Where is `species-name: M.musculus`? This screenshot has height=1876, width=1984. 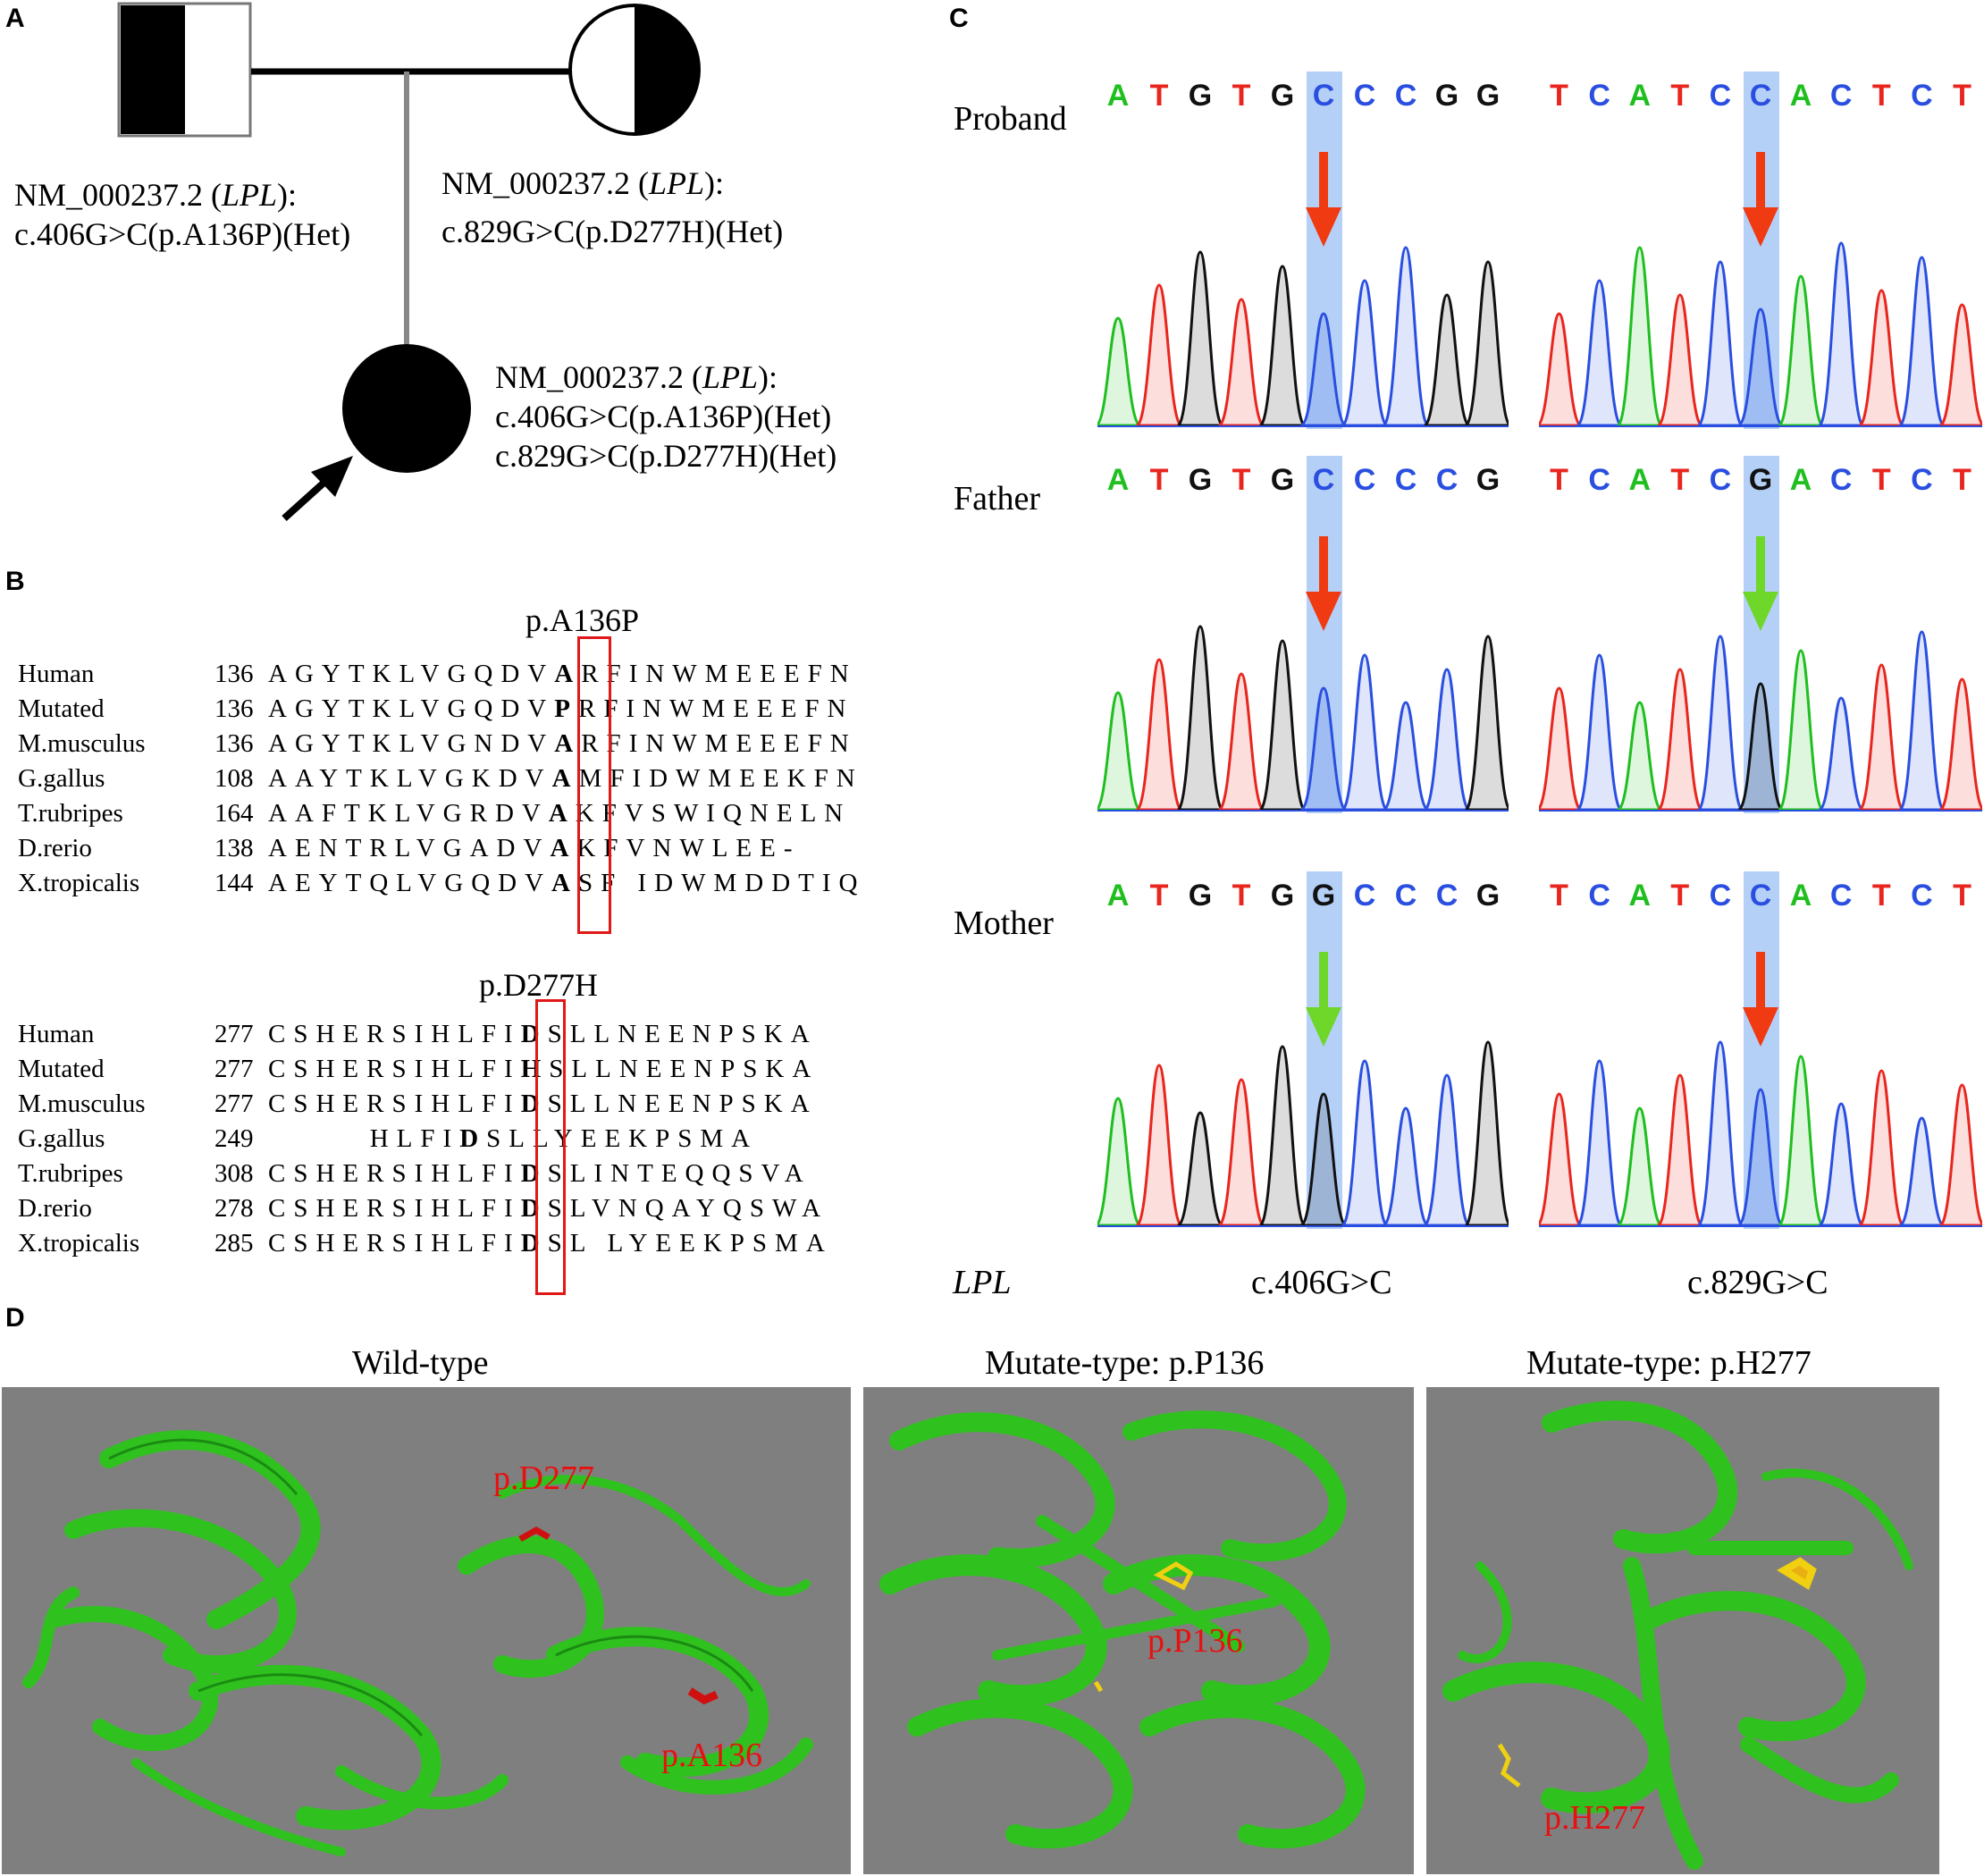 species-name: M.musculus is located at coordinates (82, 1104).